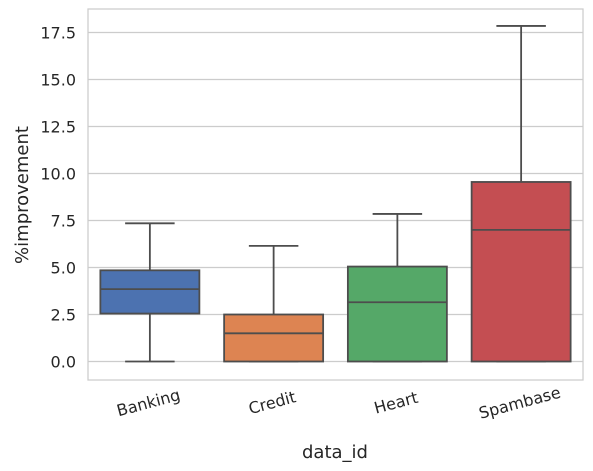 Image resolution: width=593 pixels, height=471 pixels. I want to click on y-tick-label: 2.5, so click(63, 315).